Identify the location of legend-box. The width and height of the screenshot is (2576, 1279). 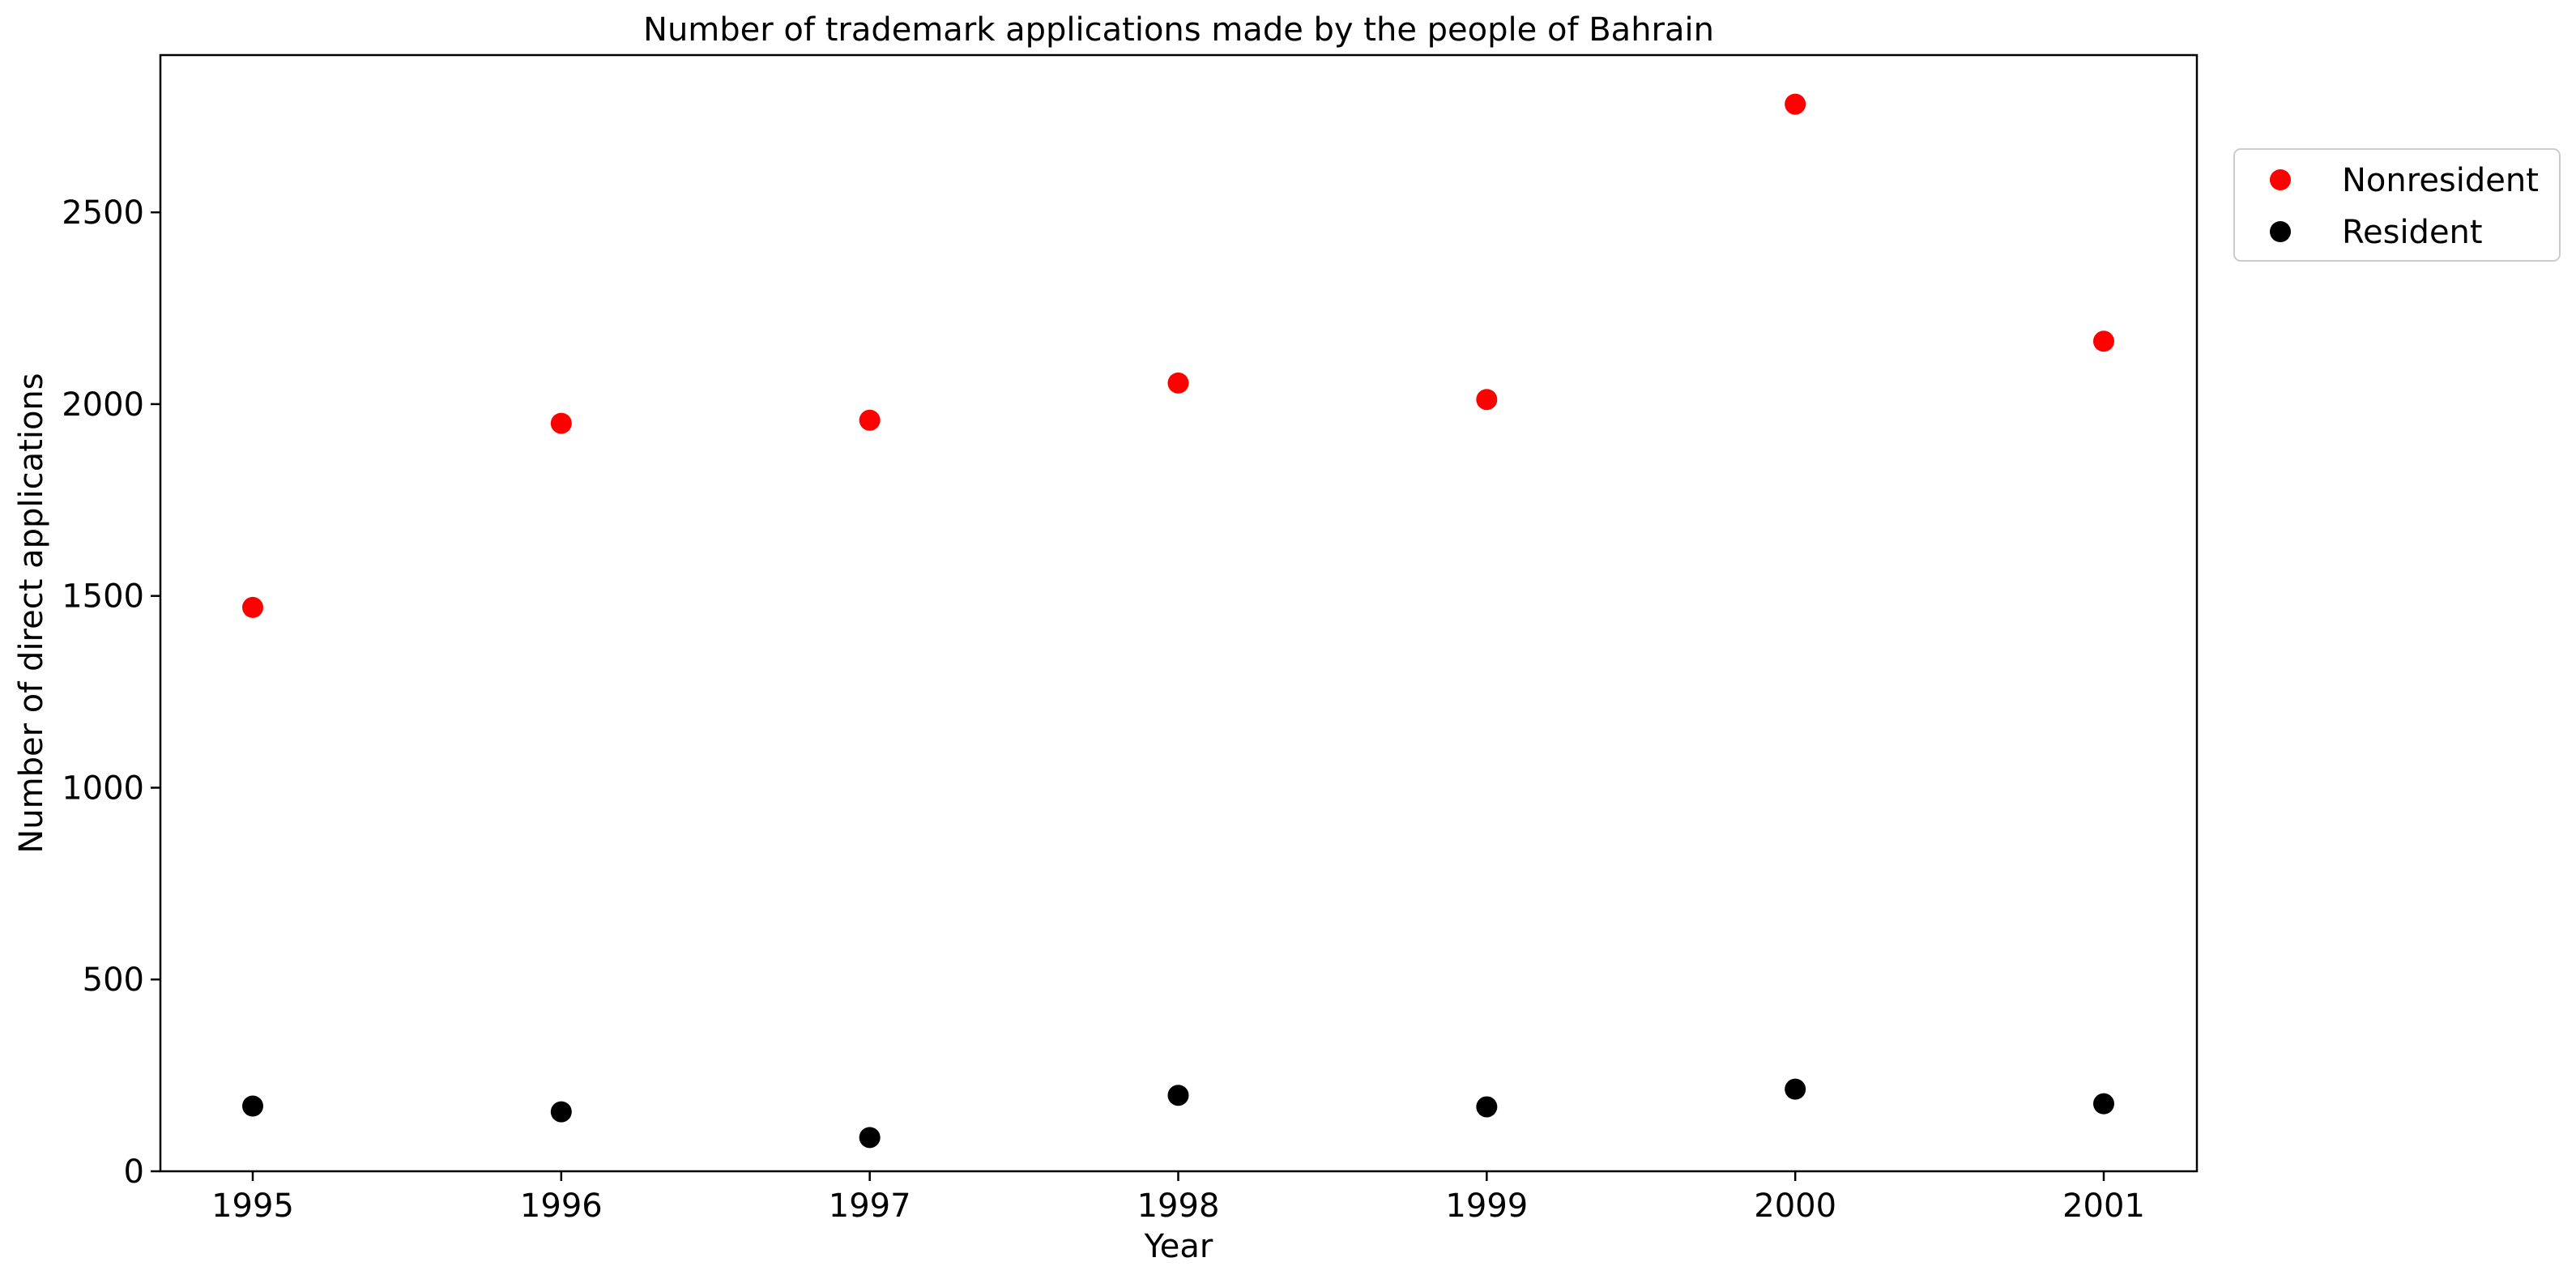
(2397, 205).